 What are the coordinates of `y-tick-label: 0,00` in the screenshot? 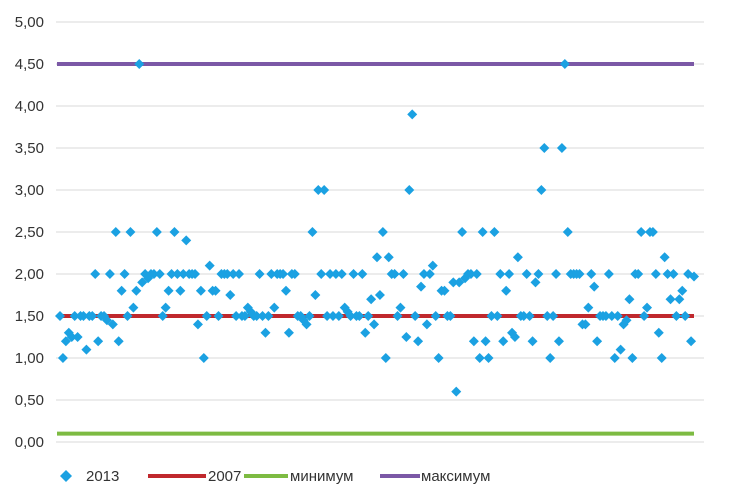 It's located at (29, 442).